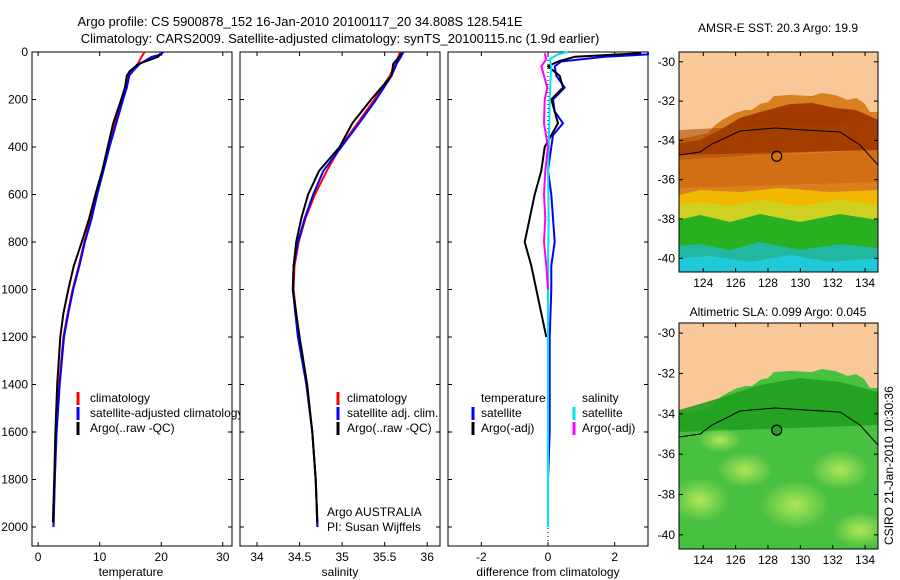 The width and height of the screenshot is (900, 580). I want to click on legend-label-sal-argo: Argo(-adj), so click(608, 428).